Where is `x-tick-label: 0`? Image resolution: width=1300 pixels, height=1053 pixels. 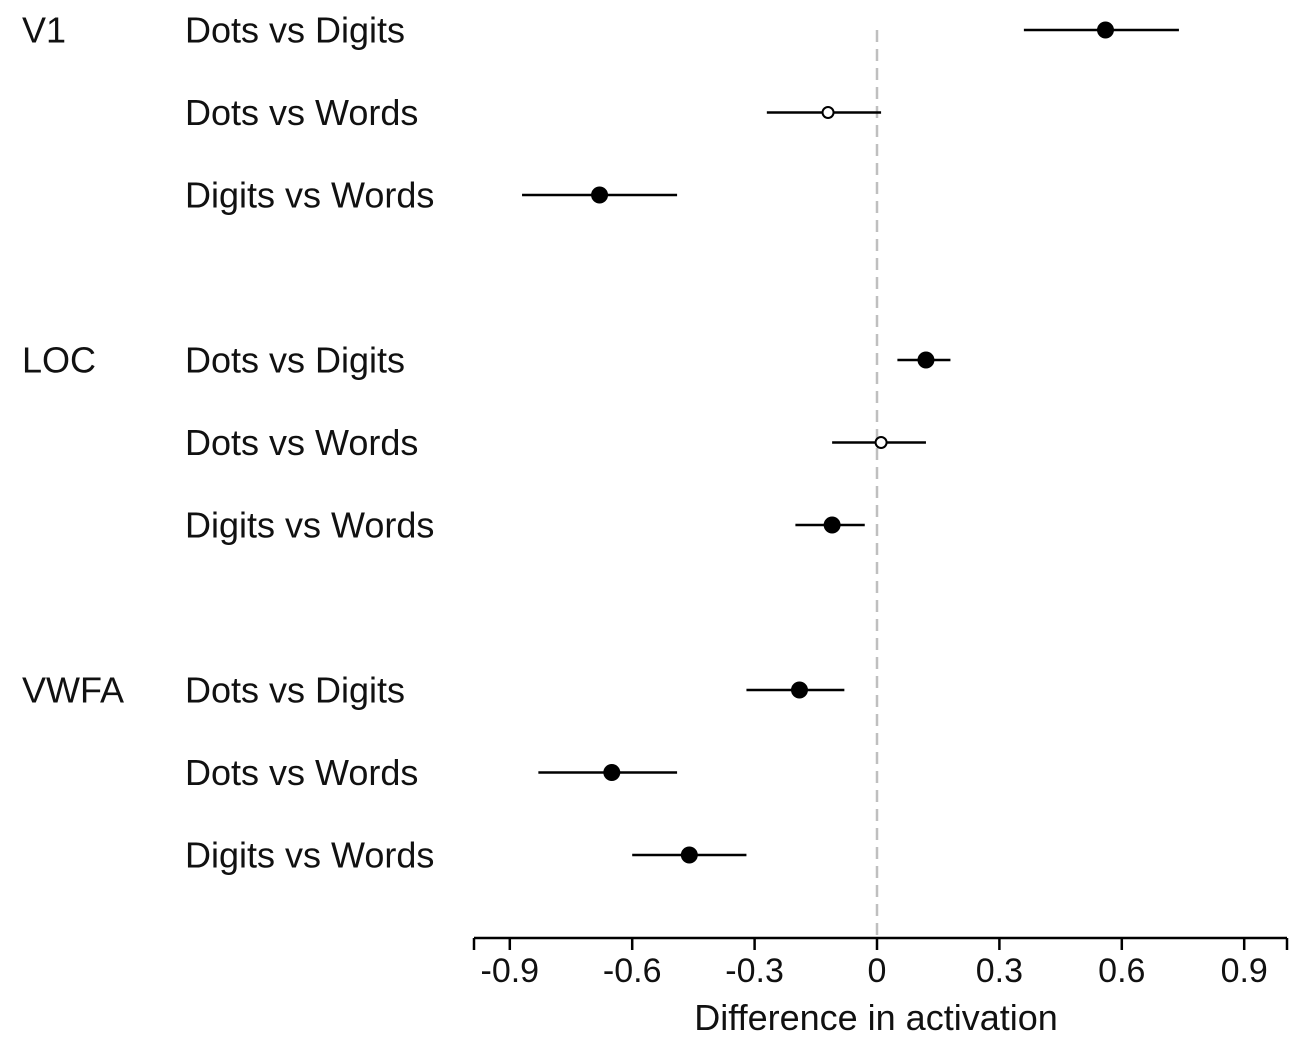 x-tick-label: 0 is located at coordinates (877, 971).